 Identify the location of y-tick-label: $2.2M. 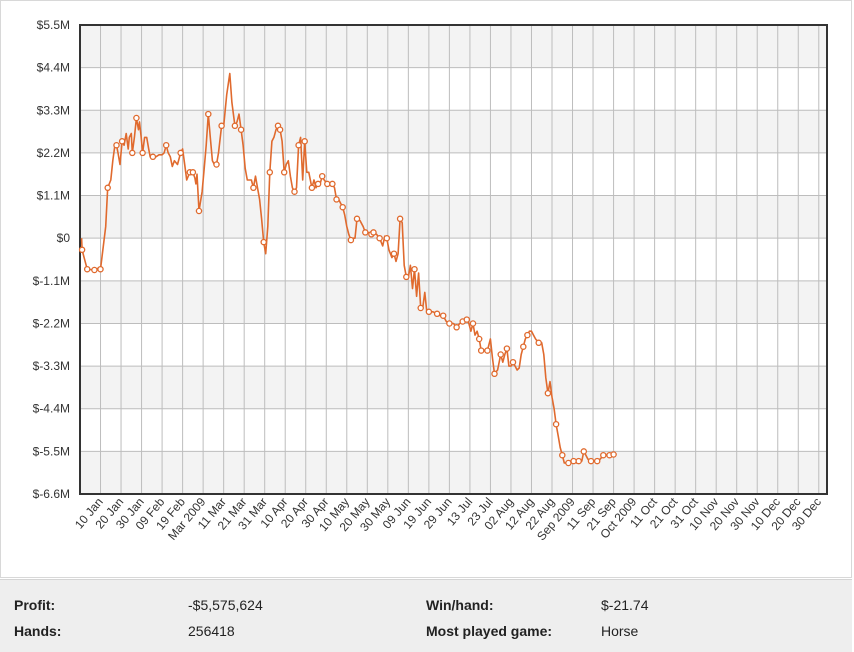
(53, 153).